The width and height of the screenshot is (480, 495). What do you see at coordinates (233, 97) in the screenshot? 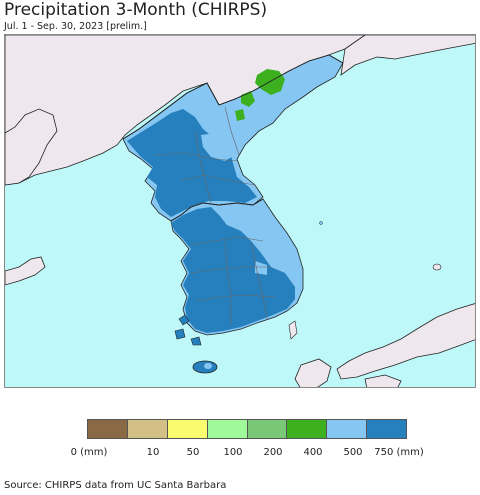
I see `china-korea-border` at bounding box center [233, 97].